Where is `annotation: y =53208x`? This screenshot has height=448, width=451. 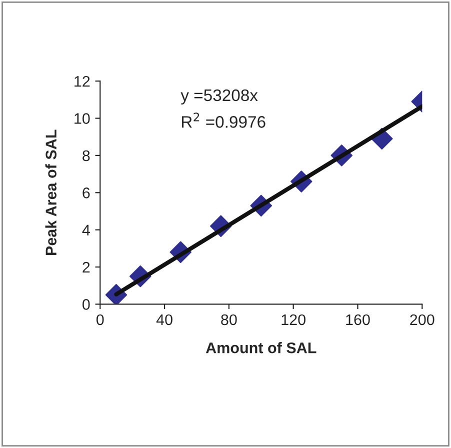 annotation: y =53208x is located at coordinates (219, 96).